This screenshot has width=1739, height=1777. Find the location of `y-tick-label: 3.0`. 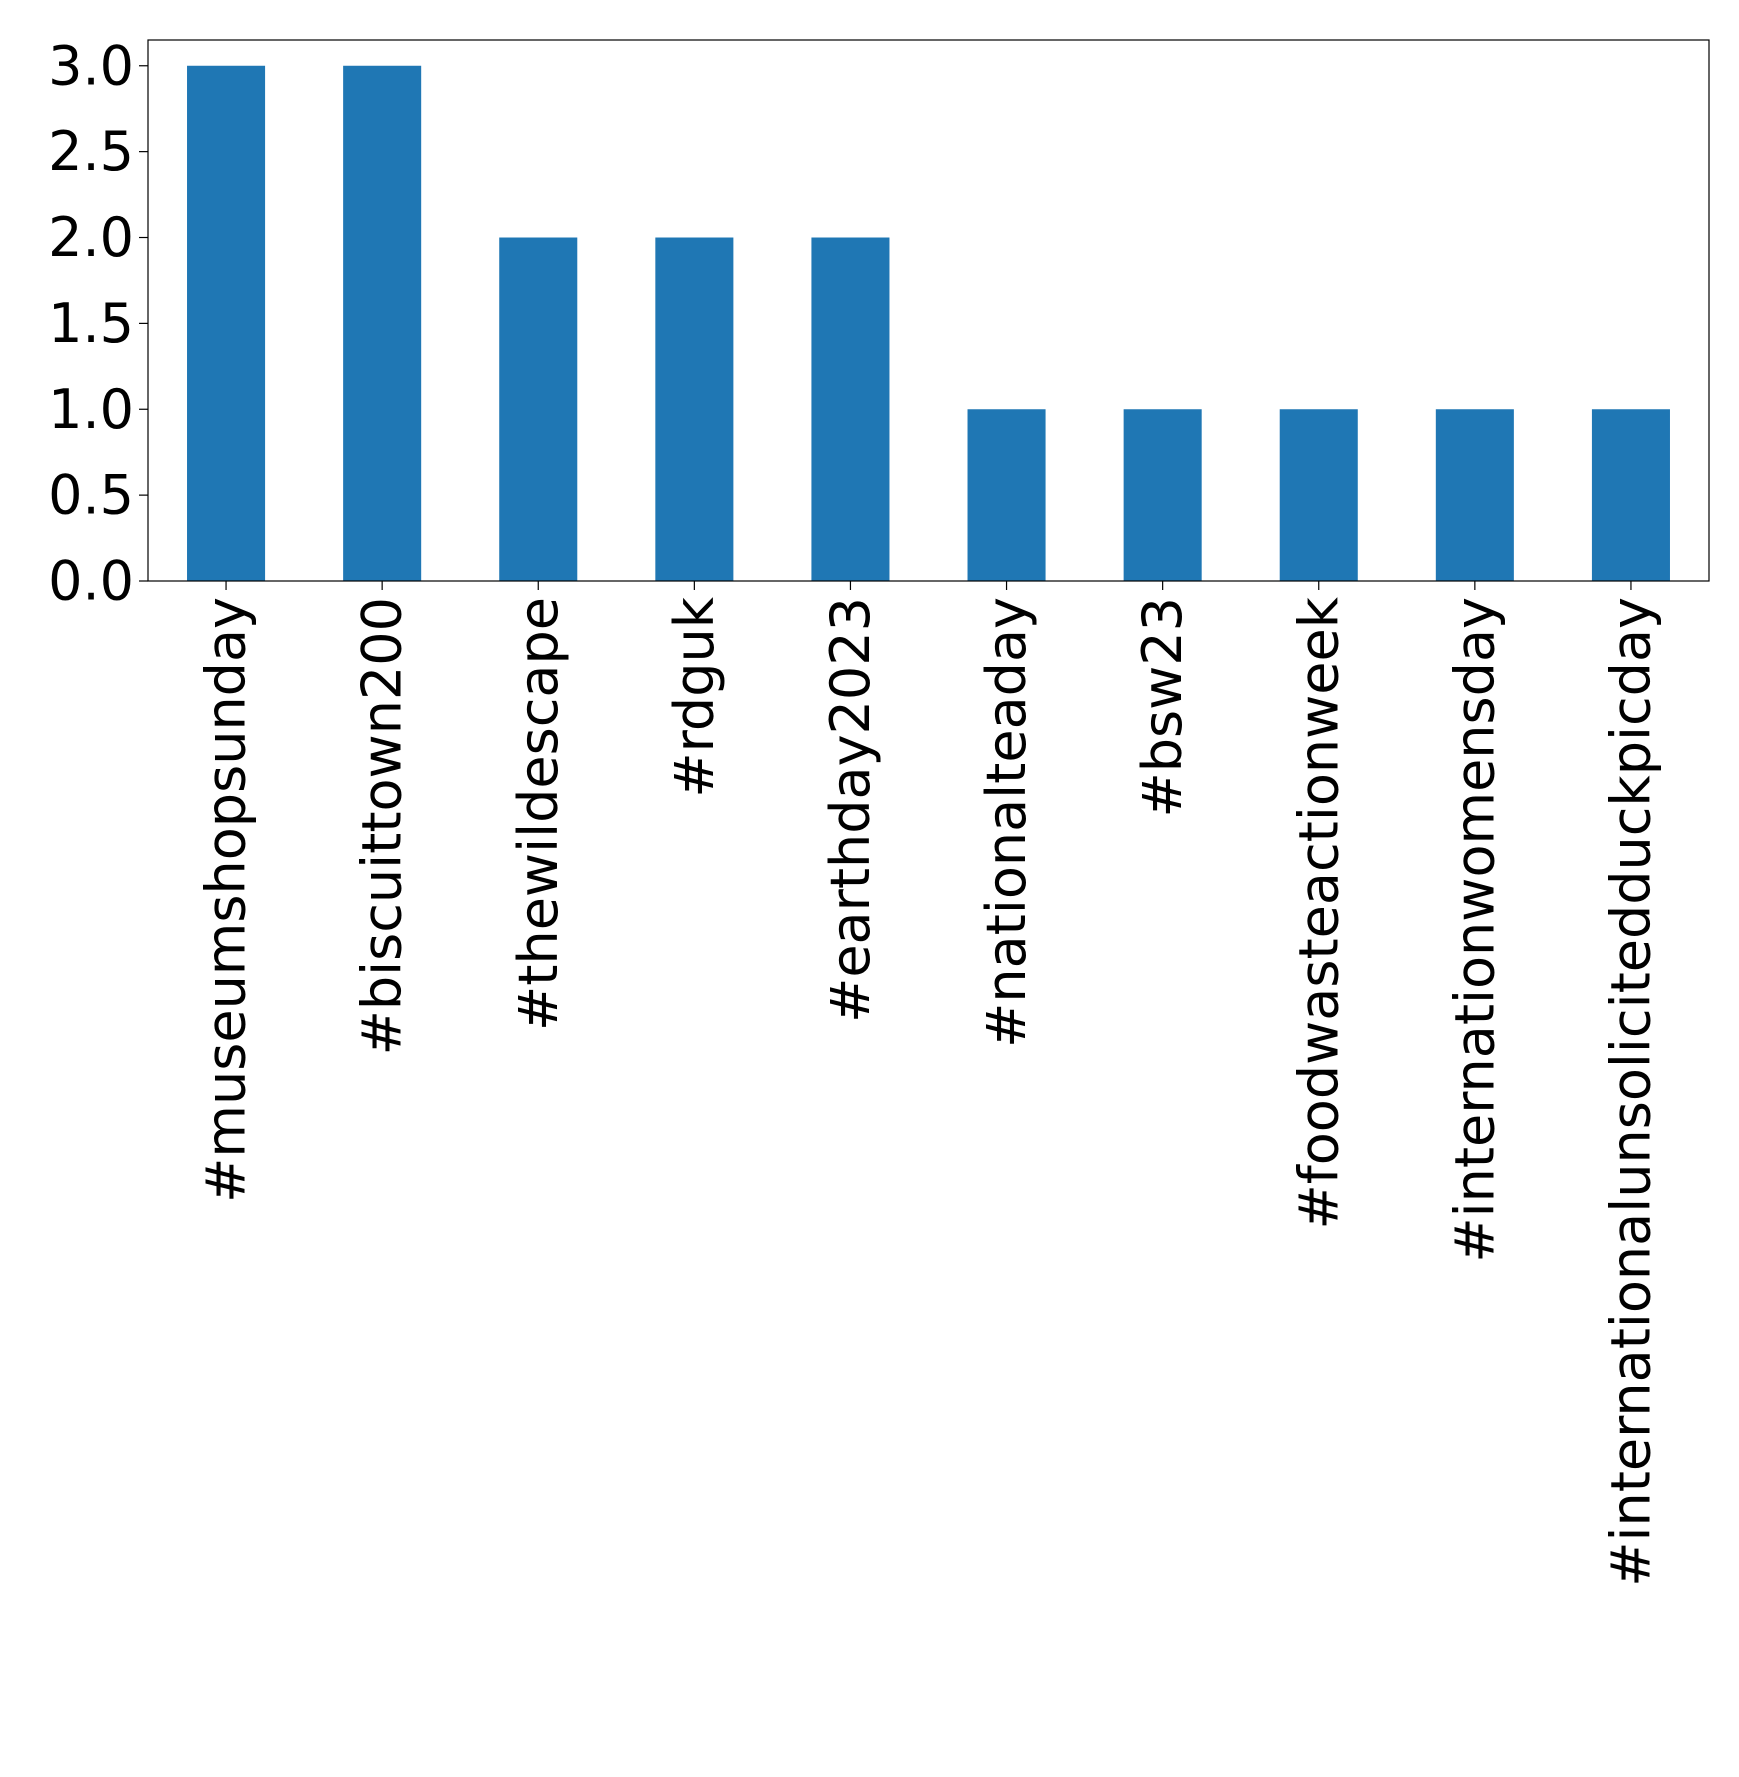

y-tick-label: 3.0 is located at coordinates (91, 65).